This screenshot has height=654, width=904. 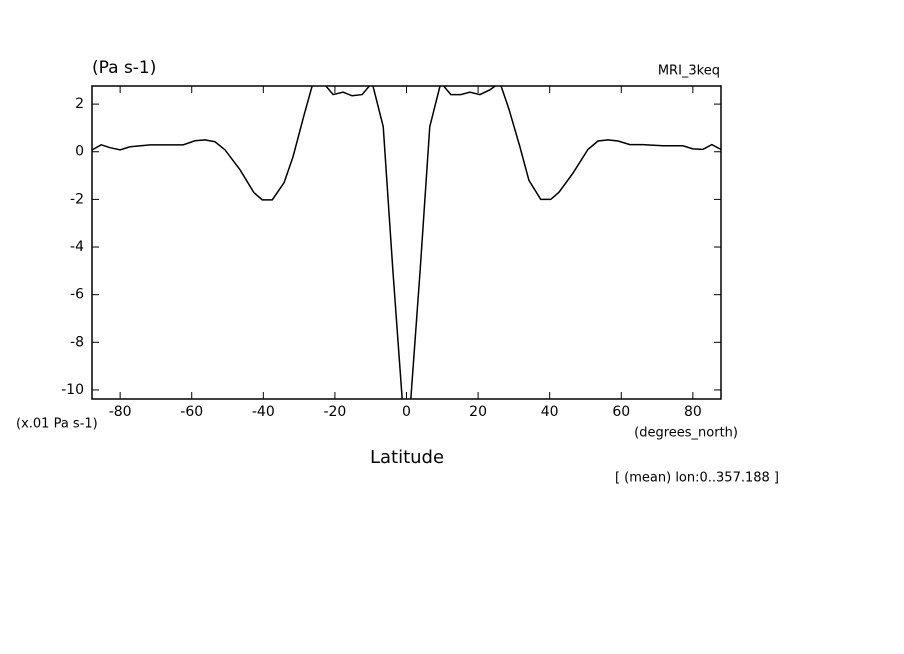 I want to click on x-tick-label: -80, so click(x=120, y=412).